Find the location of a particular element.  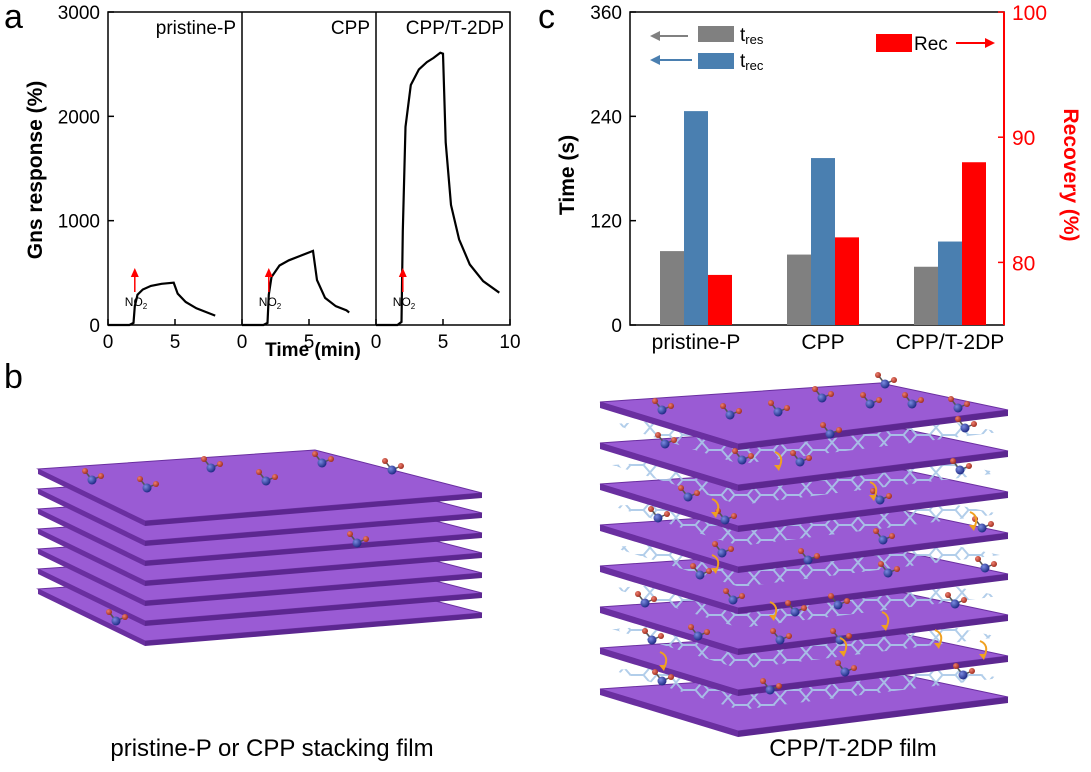

stacking-film-caption: pristine-P or CPP stacking film is located at coordinates (271, 748).